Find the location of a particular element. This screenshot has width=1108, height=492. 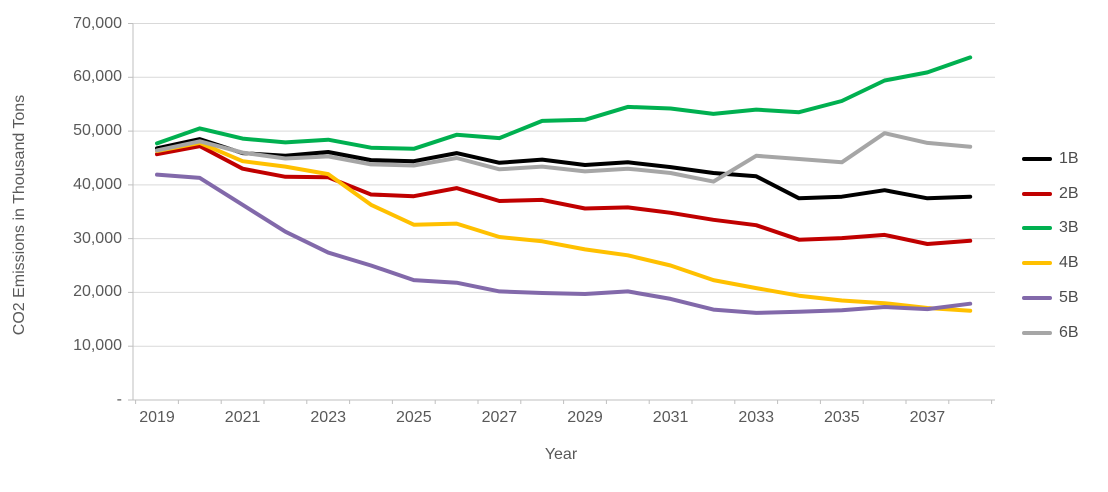

y-tick-label: 70,000 is located at coordinates (97, 23).